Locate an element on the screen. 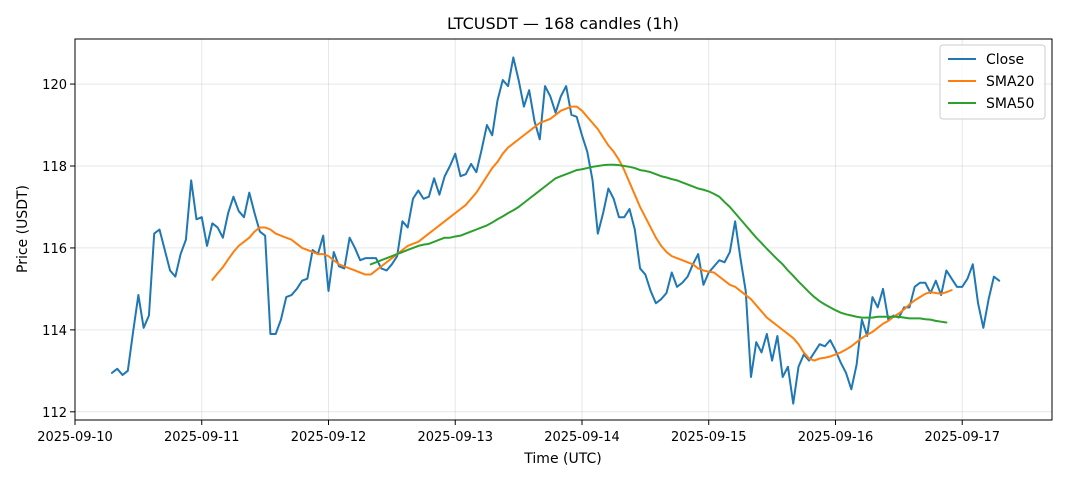 The image size is (1068, 481). legend-box is located at coordinates (992, 82).